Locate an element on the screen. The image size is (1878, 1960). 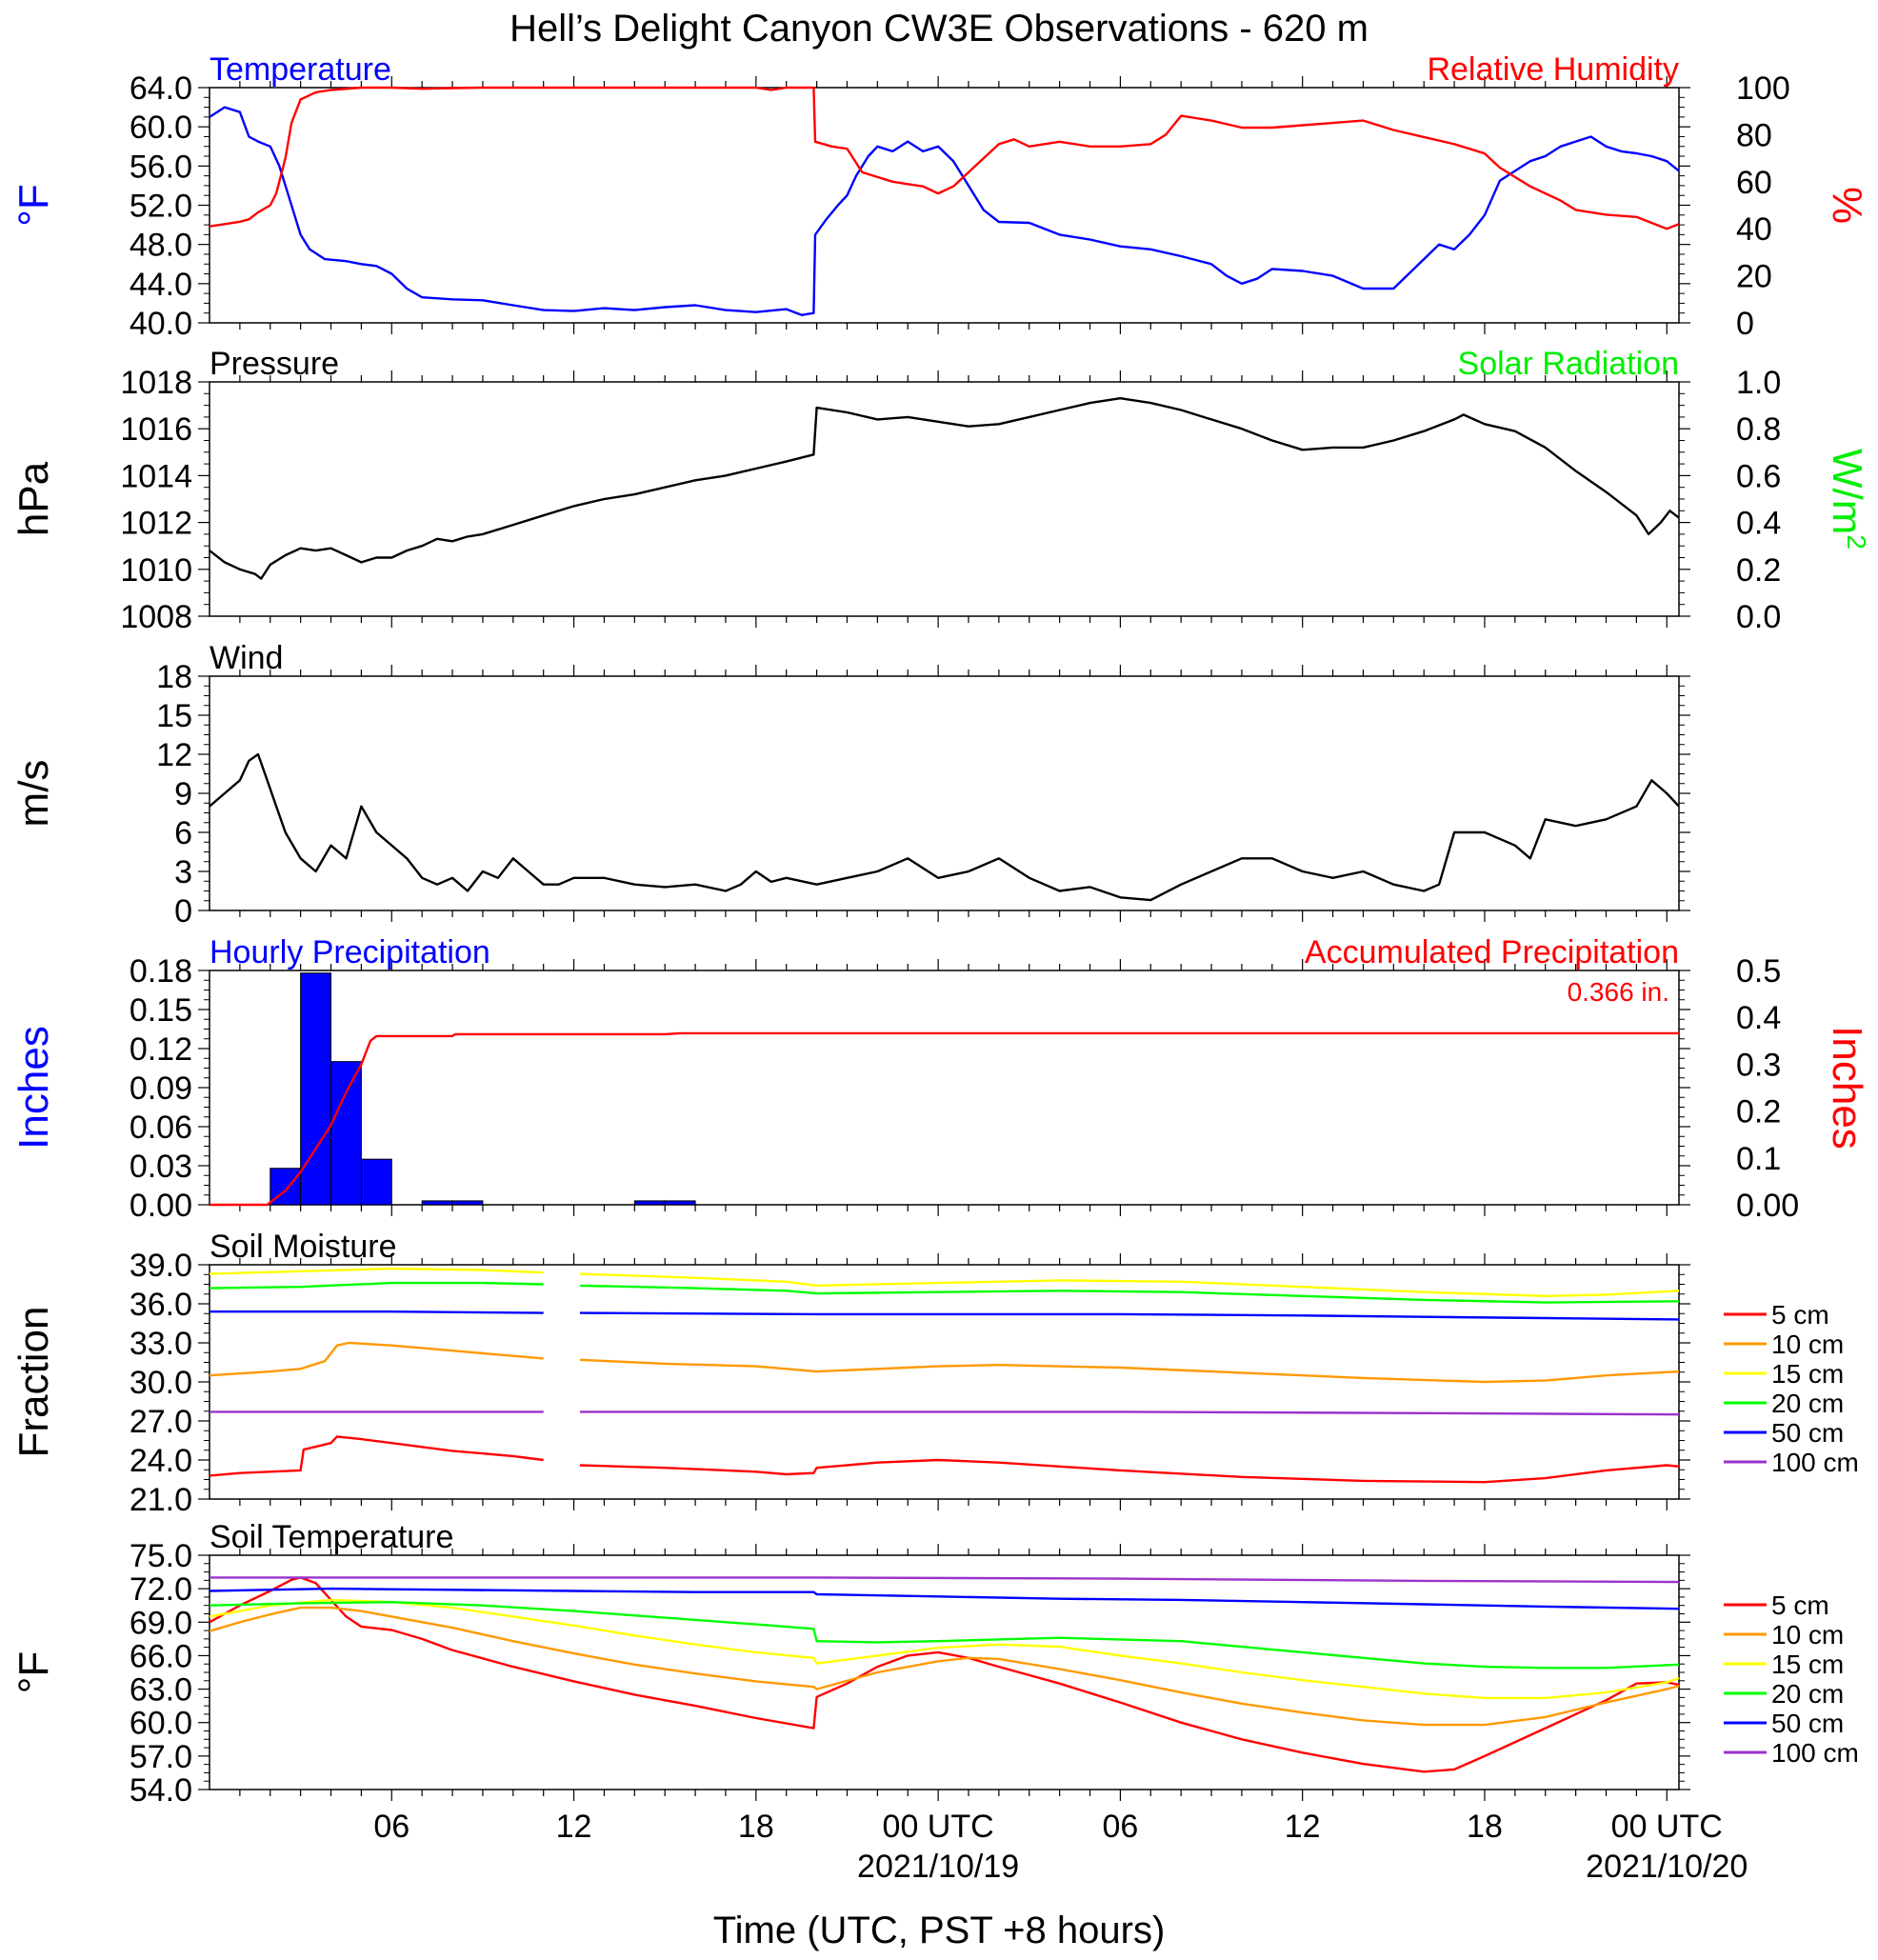
y-right-tick-label: 0.6 is located at coordinates (1758, 476).